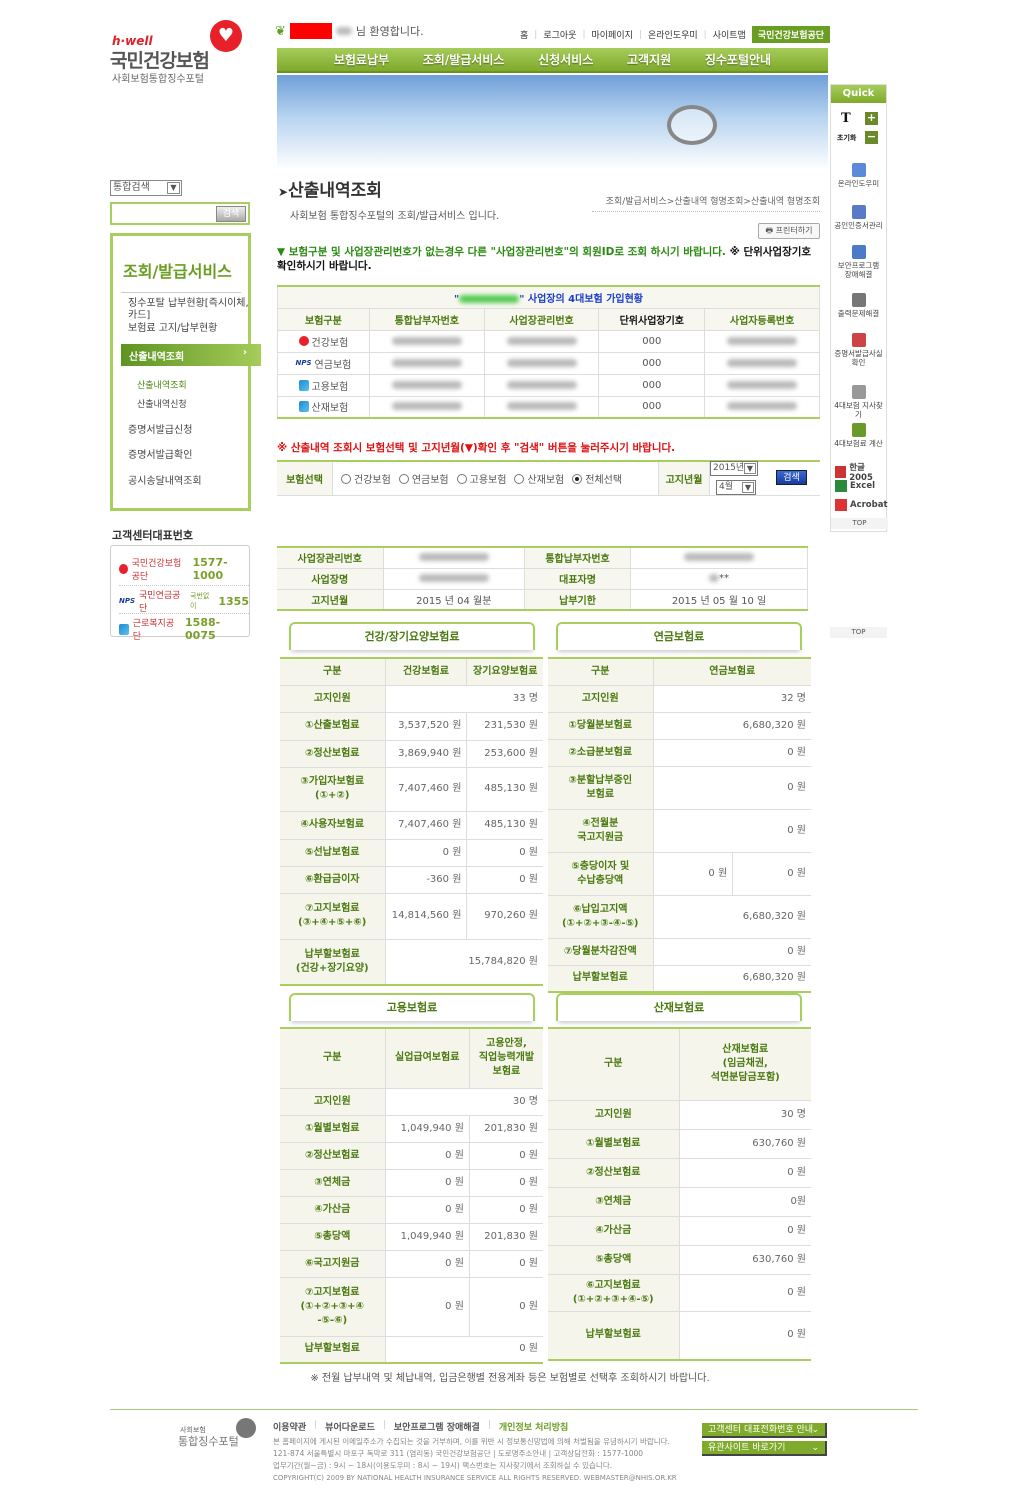  What do you see at coordinates (548, 385) in the screenshot?
I see `table-row: 고용보험 000` at bounding box center [548, 385].